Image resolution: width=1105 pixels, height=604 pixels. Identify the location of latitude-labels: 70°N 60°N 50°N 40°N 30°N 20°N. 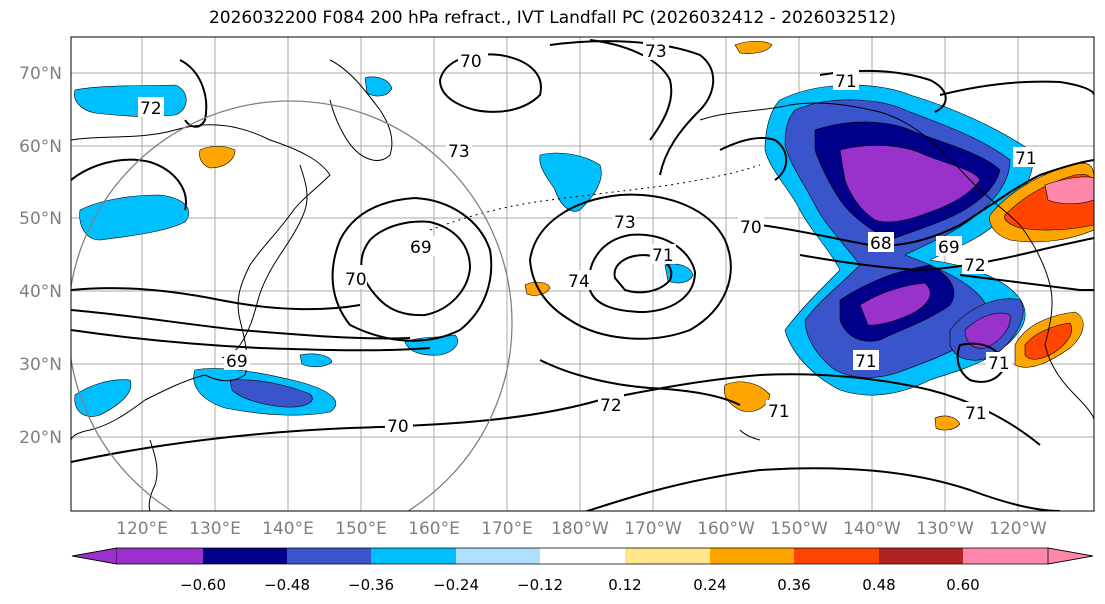
(40, 256).